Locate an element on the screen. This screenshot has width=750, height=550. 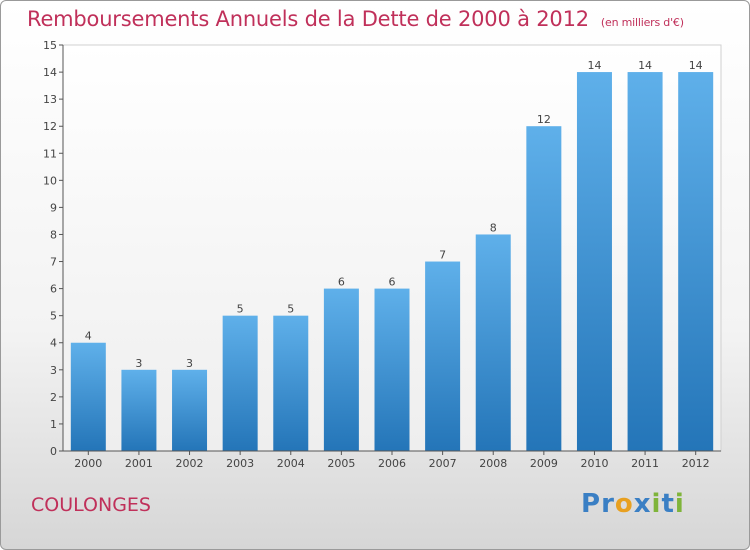
x-tick-label: 2008 is located at coordinates (493, 463).